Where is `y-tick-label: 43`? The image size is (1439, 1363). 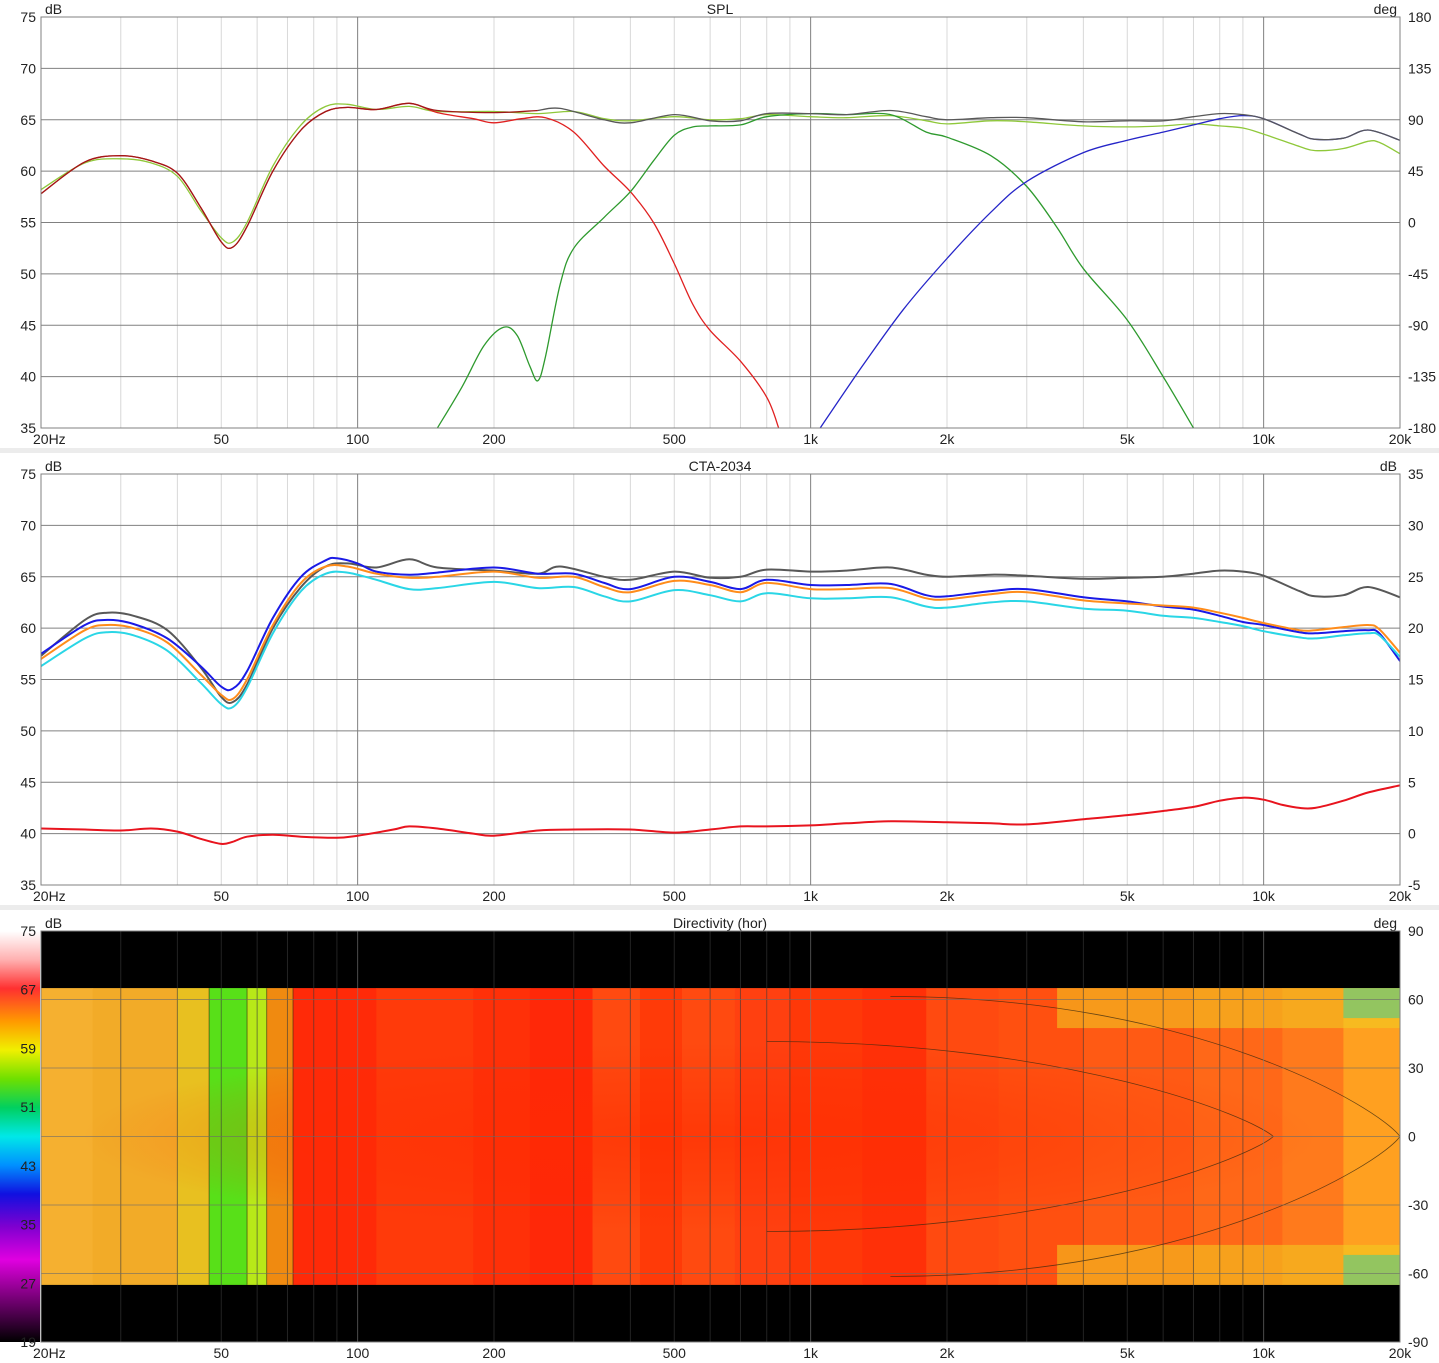 y-tick-label: 43 is located at coordinates (28, 1166).